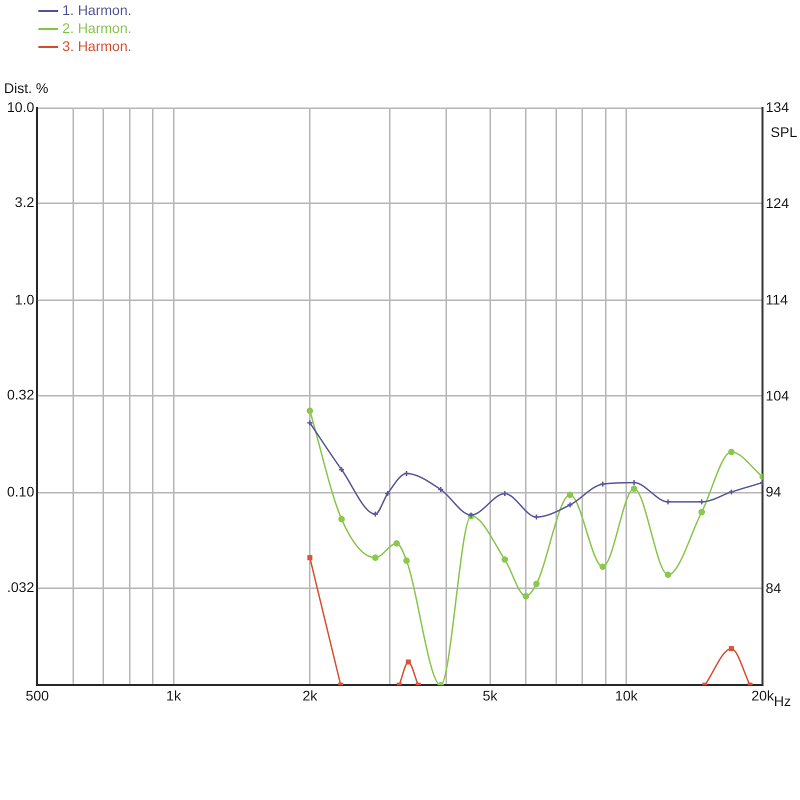 The image size is (800, 800). Describe the element at coordinates (774, 492) in the screenshot. I see `y2-tick-label: 94` at that location.